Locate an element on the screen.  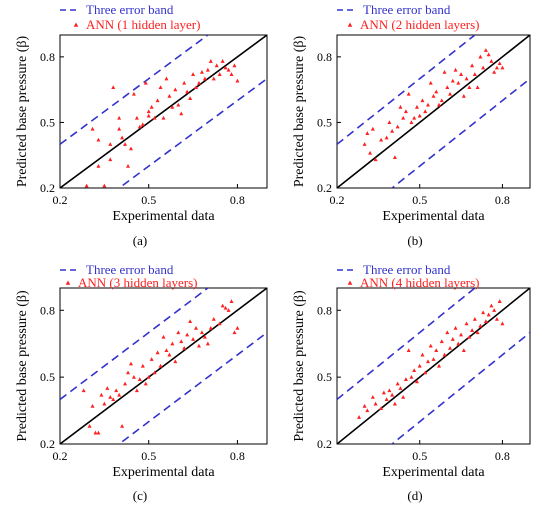
legend-ann-label: ANN (4 hidden layers) is located at coordinates (420, 282).